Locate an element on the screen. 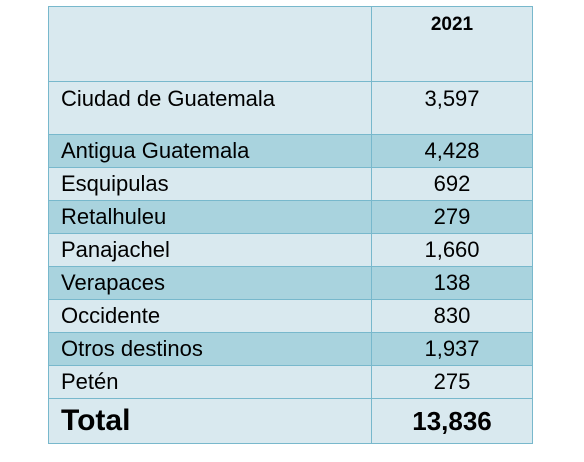 This screenshot has height=462, width=584. table-row: Panajachel 1,660 is located at coordinates (290, 250).